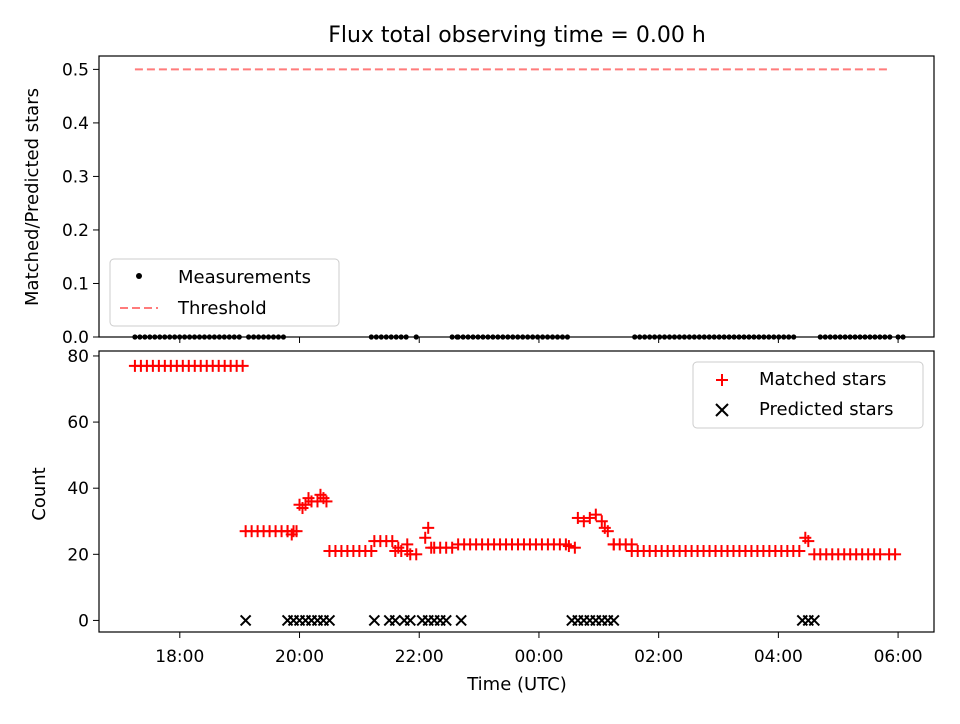 This screenshot has width=960, height=724. I want to click on bottom-x-tick-label: 20:00, so click(299, 657).